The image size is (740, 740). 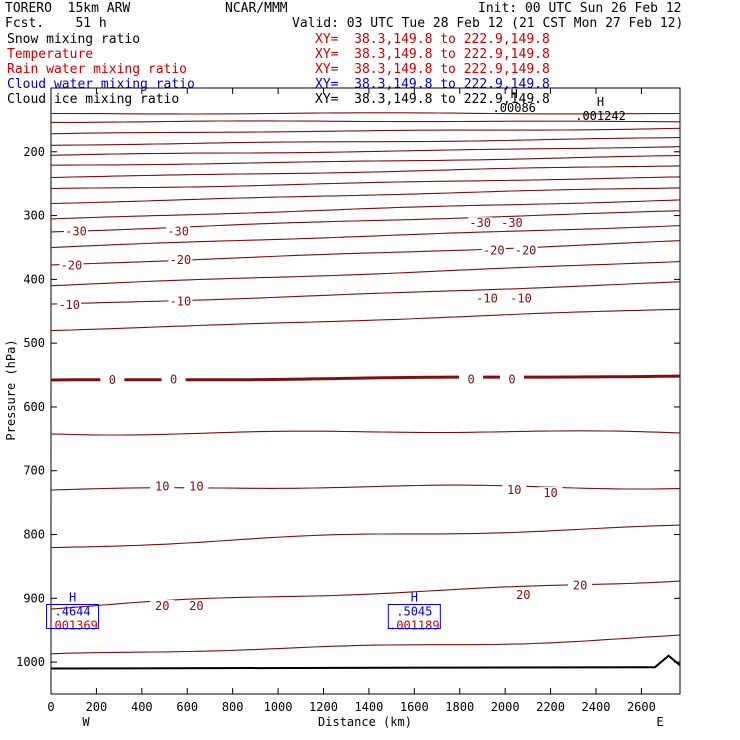 What do you see at coordinates (365, 320) in the screenshot?
I see `isotherm--5` at bounding box center [365, 320].